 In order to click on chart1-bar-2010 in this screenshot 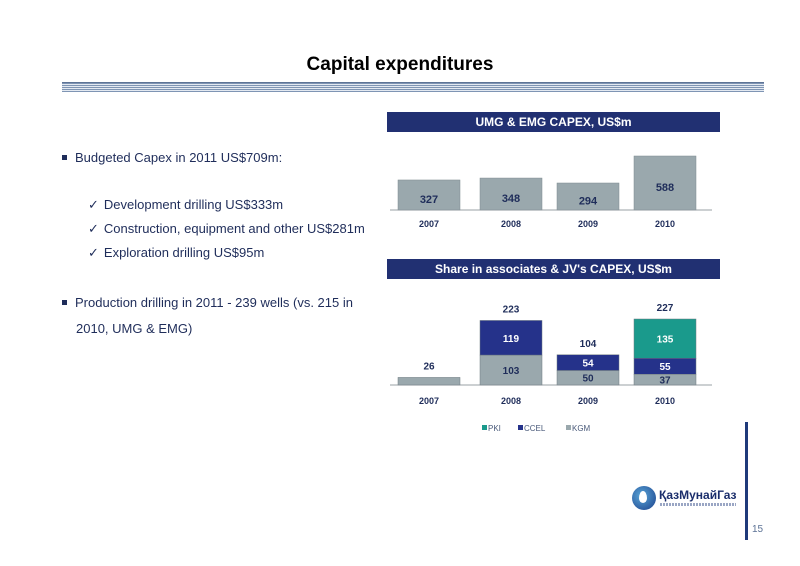, I will do `click(665, 183)`.